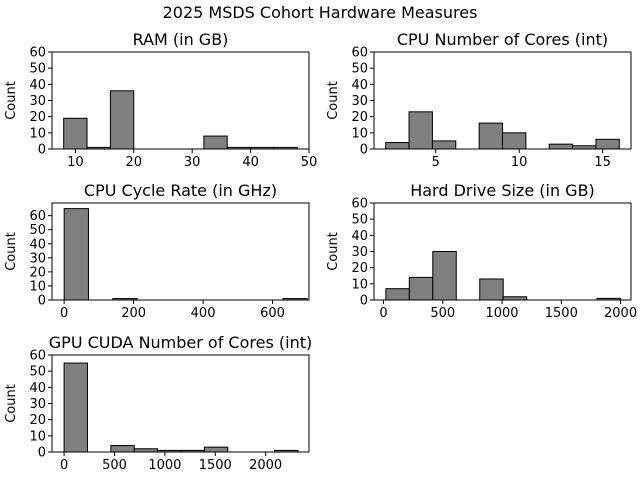 The image size is (640, 480). What do you see at coordinates (250, 162) in the screenshot?
I see `x-tick-label: 40` at bounding box center [250, 162].